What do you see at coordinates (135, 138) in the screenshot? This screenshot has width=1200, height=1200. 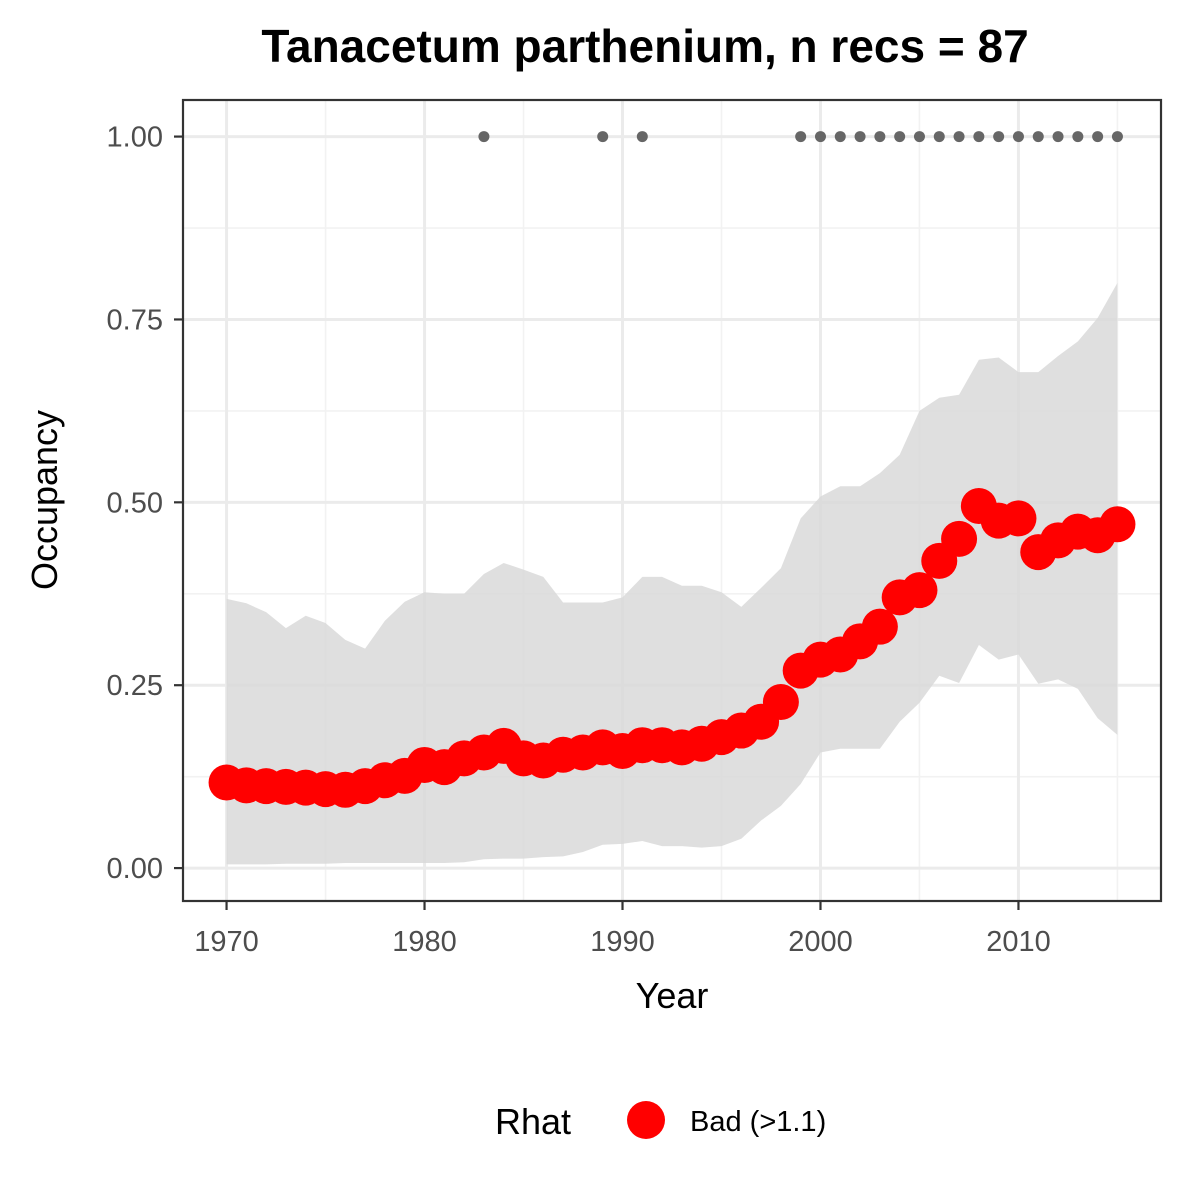 I see `y-tick-label: 1.00` at bounding box center [135, 138].